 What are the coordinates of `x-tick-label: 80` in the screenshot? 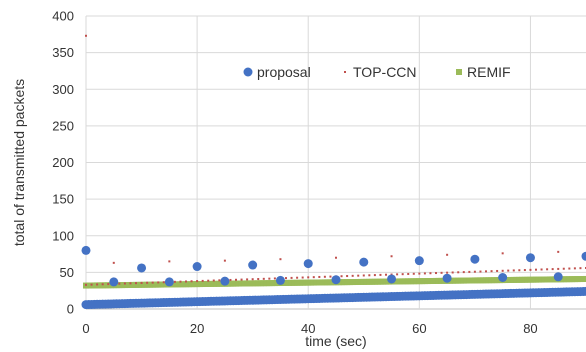 It's located at (530, 328).